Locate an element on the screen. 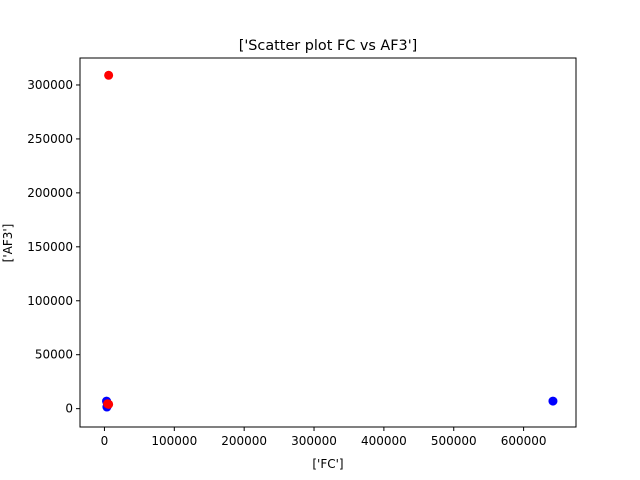 This screenshot has height=480, width=640. x-tick-label: 500000 is located at coordinates (454, 441).